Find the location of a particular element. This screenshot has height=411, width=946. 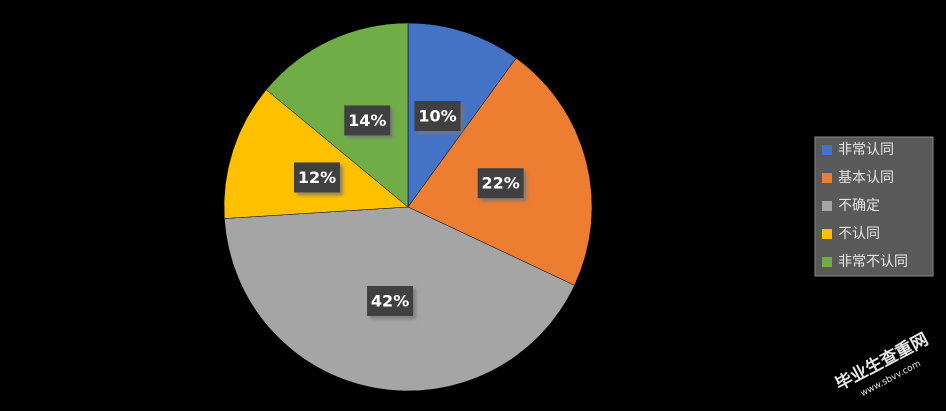

legend-label: 不确定 is located at coordinates (859, 206).